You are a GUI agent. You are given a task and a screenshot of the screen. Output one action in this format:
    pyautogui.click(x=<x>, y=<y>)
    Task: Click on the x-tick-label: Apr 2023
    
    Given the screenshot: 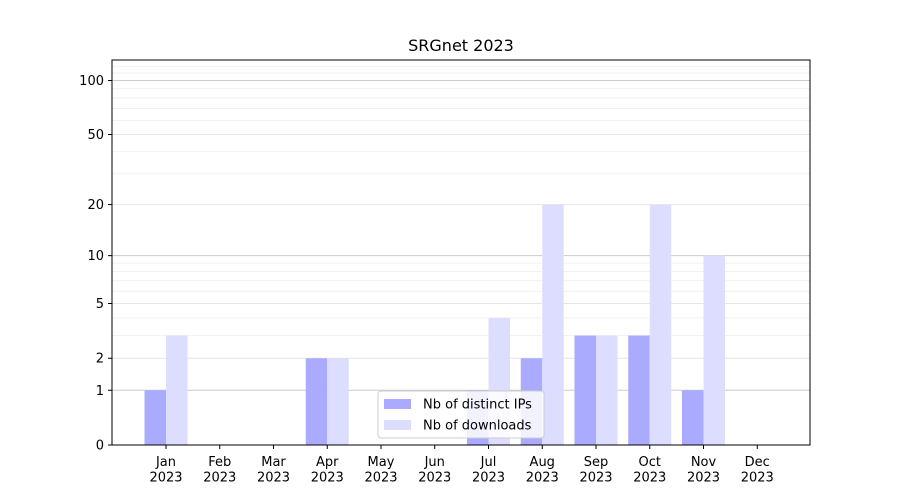 What is the action you would take?
    pyautogui.click(x=327, y=470)
    